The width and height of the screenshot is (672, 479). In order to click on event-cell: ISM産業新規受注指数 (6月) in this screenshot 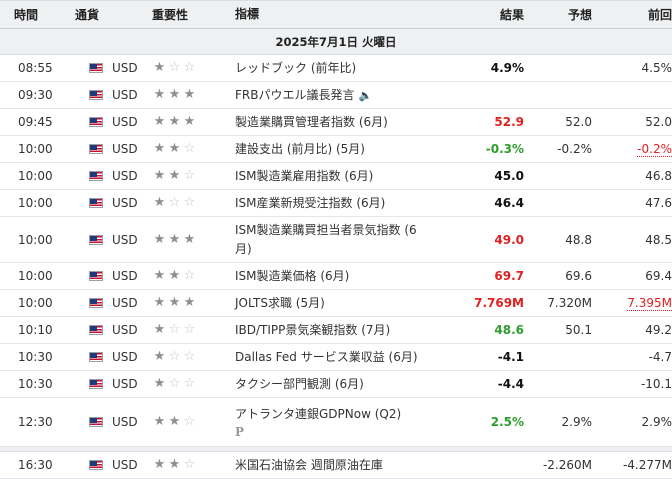, I will do `click(327, 203)`.